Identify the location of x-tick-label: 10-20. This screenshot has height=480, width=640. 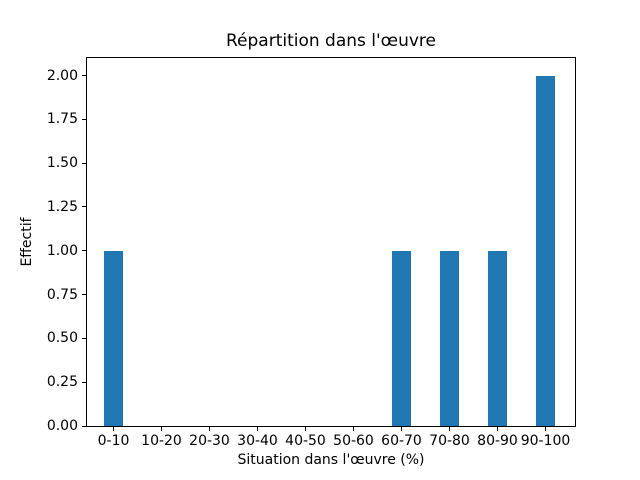
(161, 441).